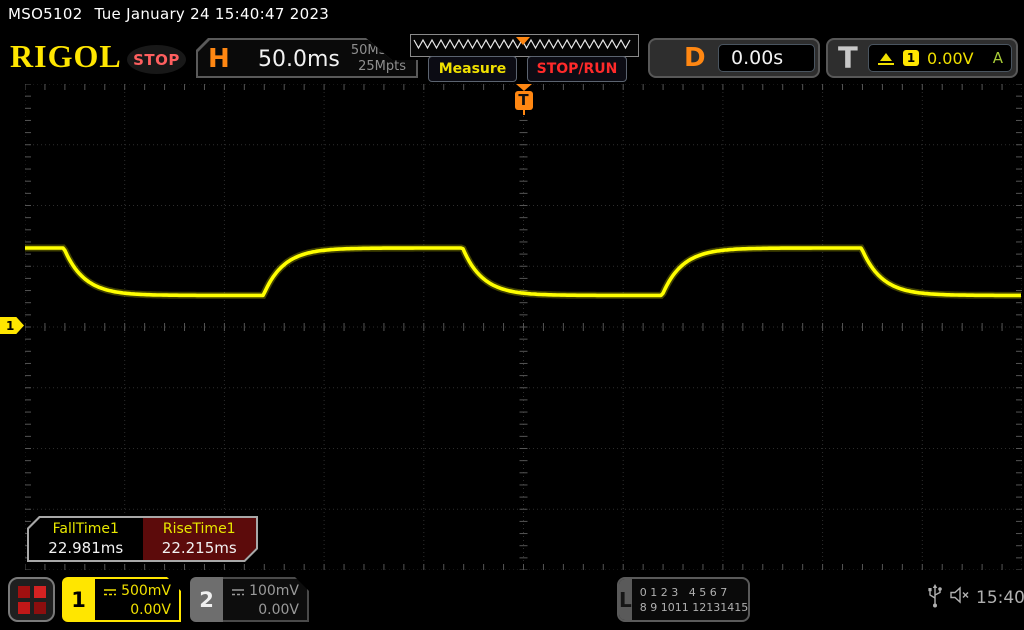 The height and width of the screenshot is (630, 1024). Describe the element at coordinates (12, 325) in the screenshot. I see `channel1-level-marker: 1` at that location.